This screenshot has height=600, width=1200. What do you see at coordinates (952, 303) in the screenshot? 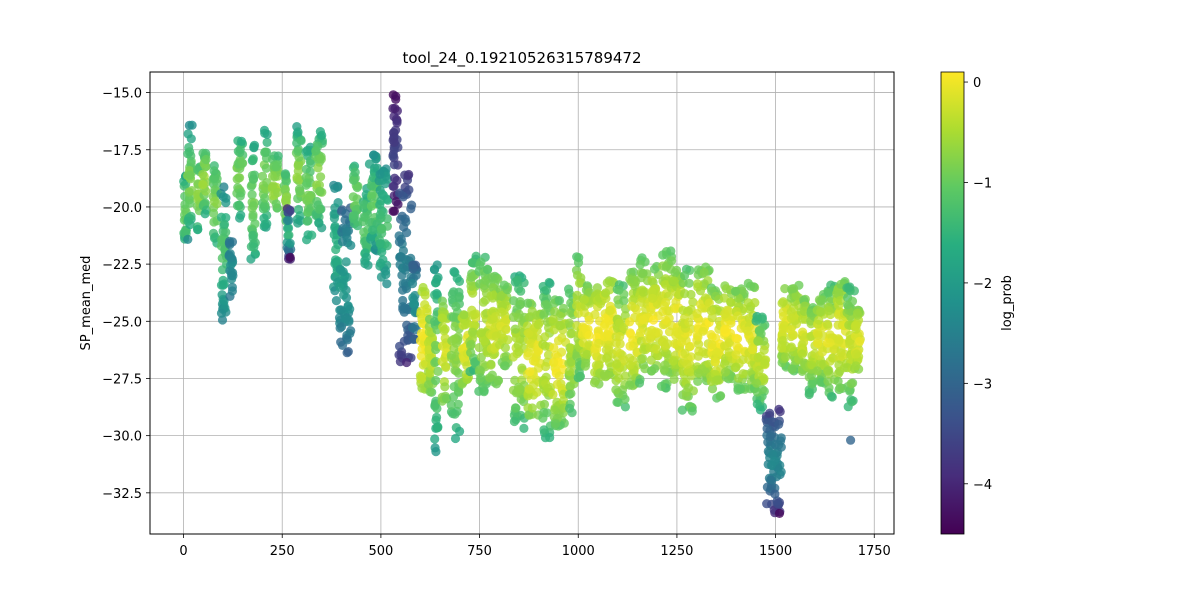
I see `colorbar` at bounding box center [952, 303].